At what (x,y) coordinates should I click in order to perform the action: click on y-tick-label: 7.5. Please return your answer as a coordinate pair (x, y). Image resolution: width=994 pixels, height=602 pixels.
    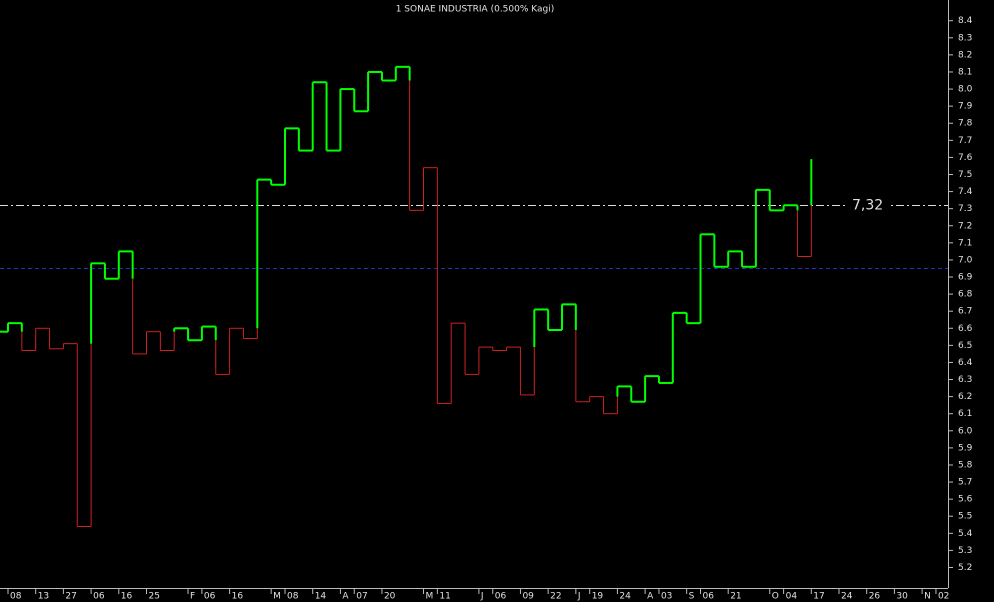
    Looking at the image, I should click on (965, 175).